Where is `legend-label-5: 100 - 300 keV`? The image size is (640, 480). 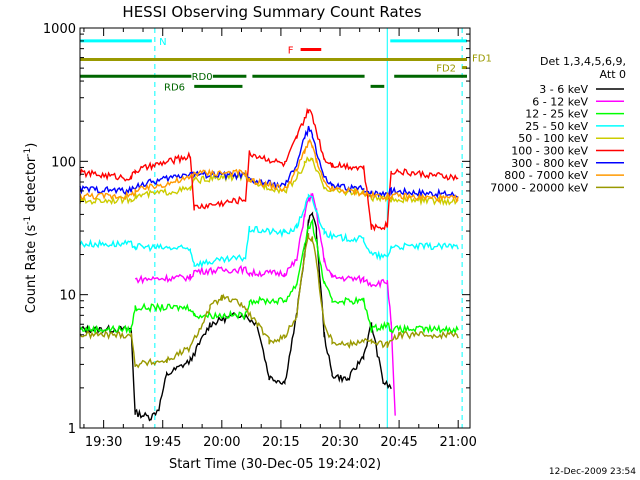 legend-label-5: 100 - 300 keV is located at coordinates (549, 151).